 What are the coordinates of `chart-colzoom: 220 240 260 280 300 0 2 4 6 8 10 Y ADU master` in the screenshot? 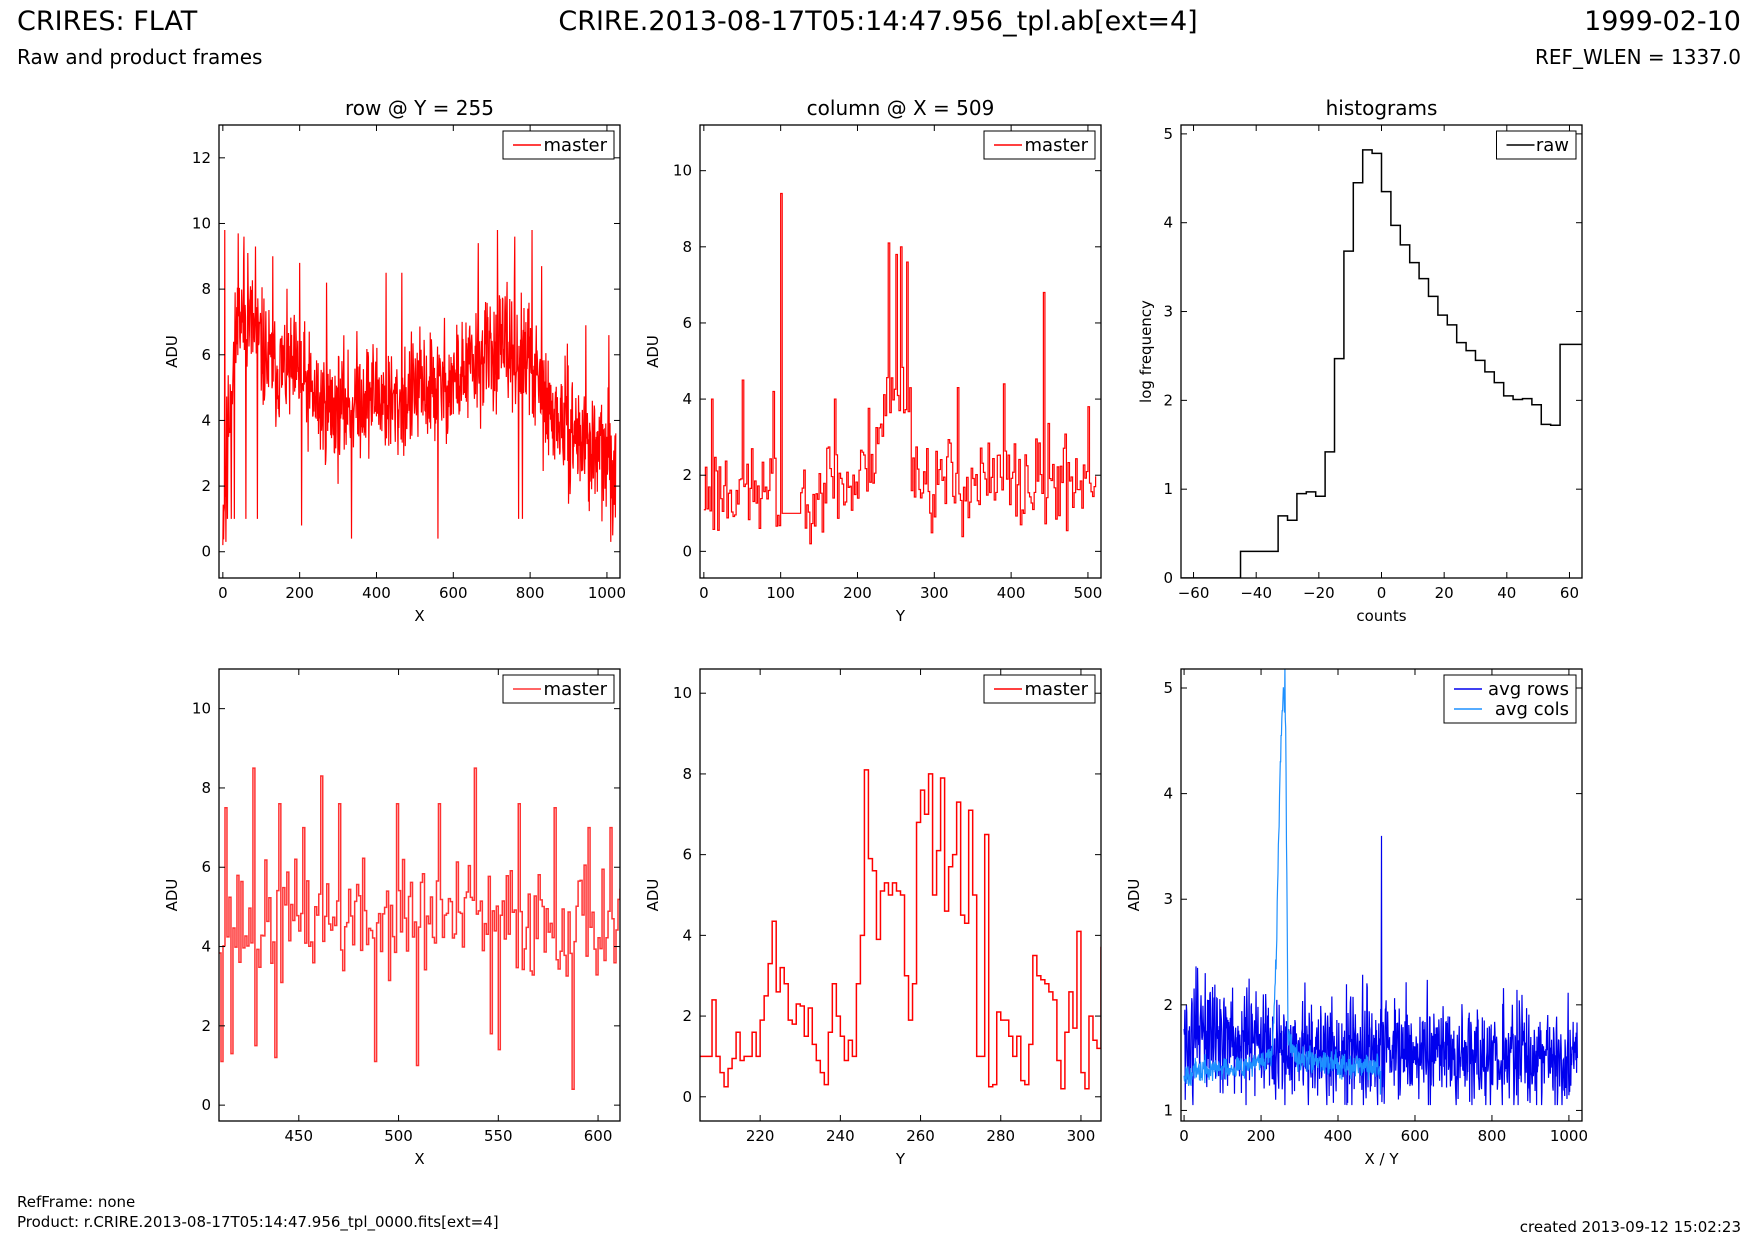 It's located at (873, 918).